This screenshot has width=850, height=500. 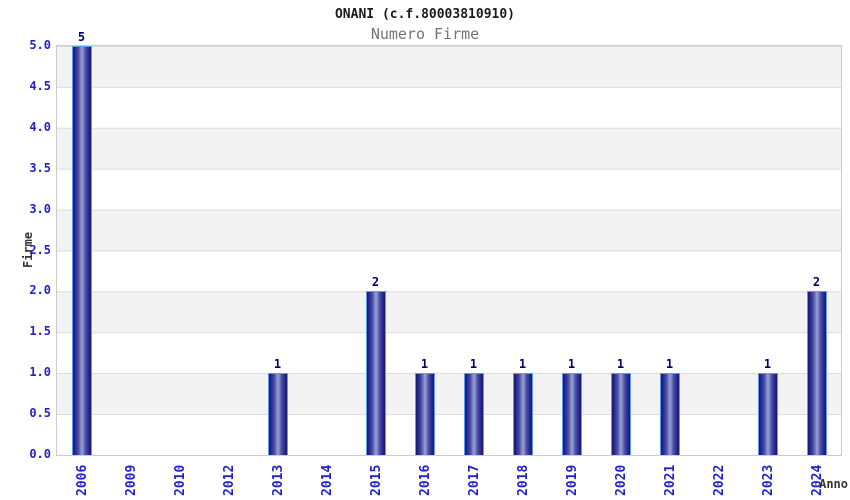 What do you see at coordinates (522, 414) in the screenshot?
I see `bar-2018` at bounding box center [522, 414].